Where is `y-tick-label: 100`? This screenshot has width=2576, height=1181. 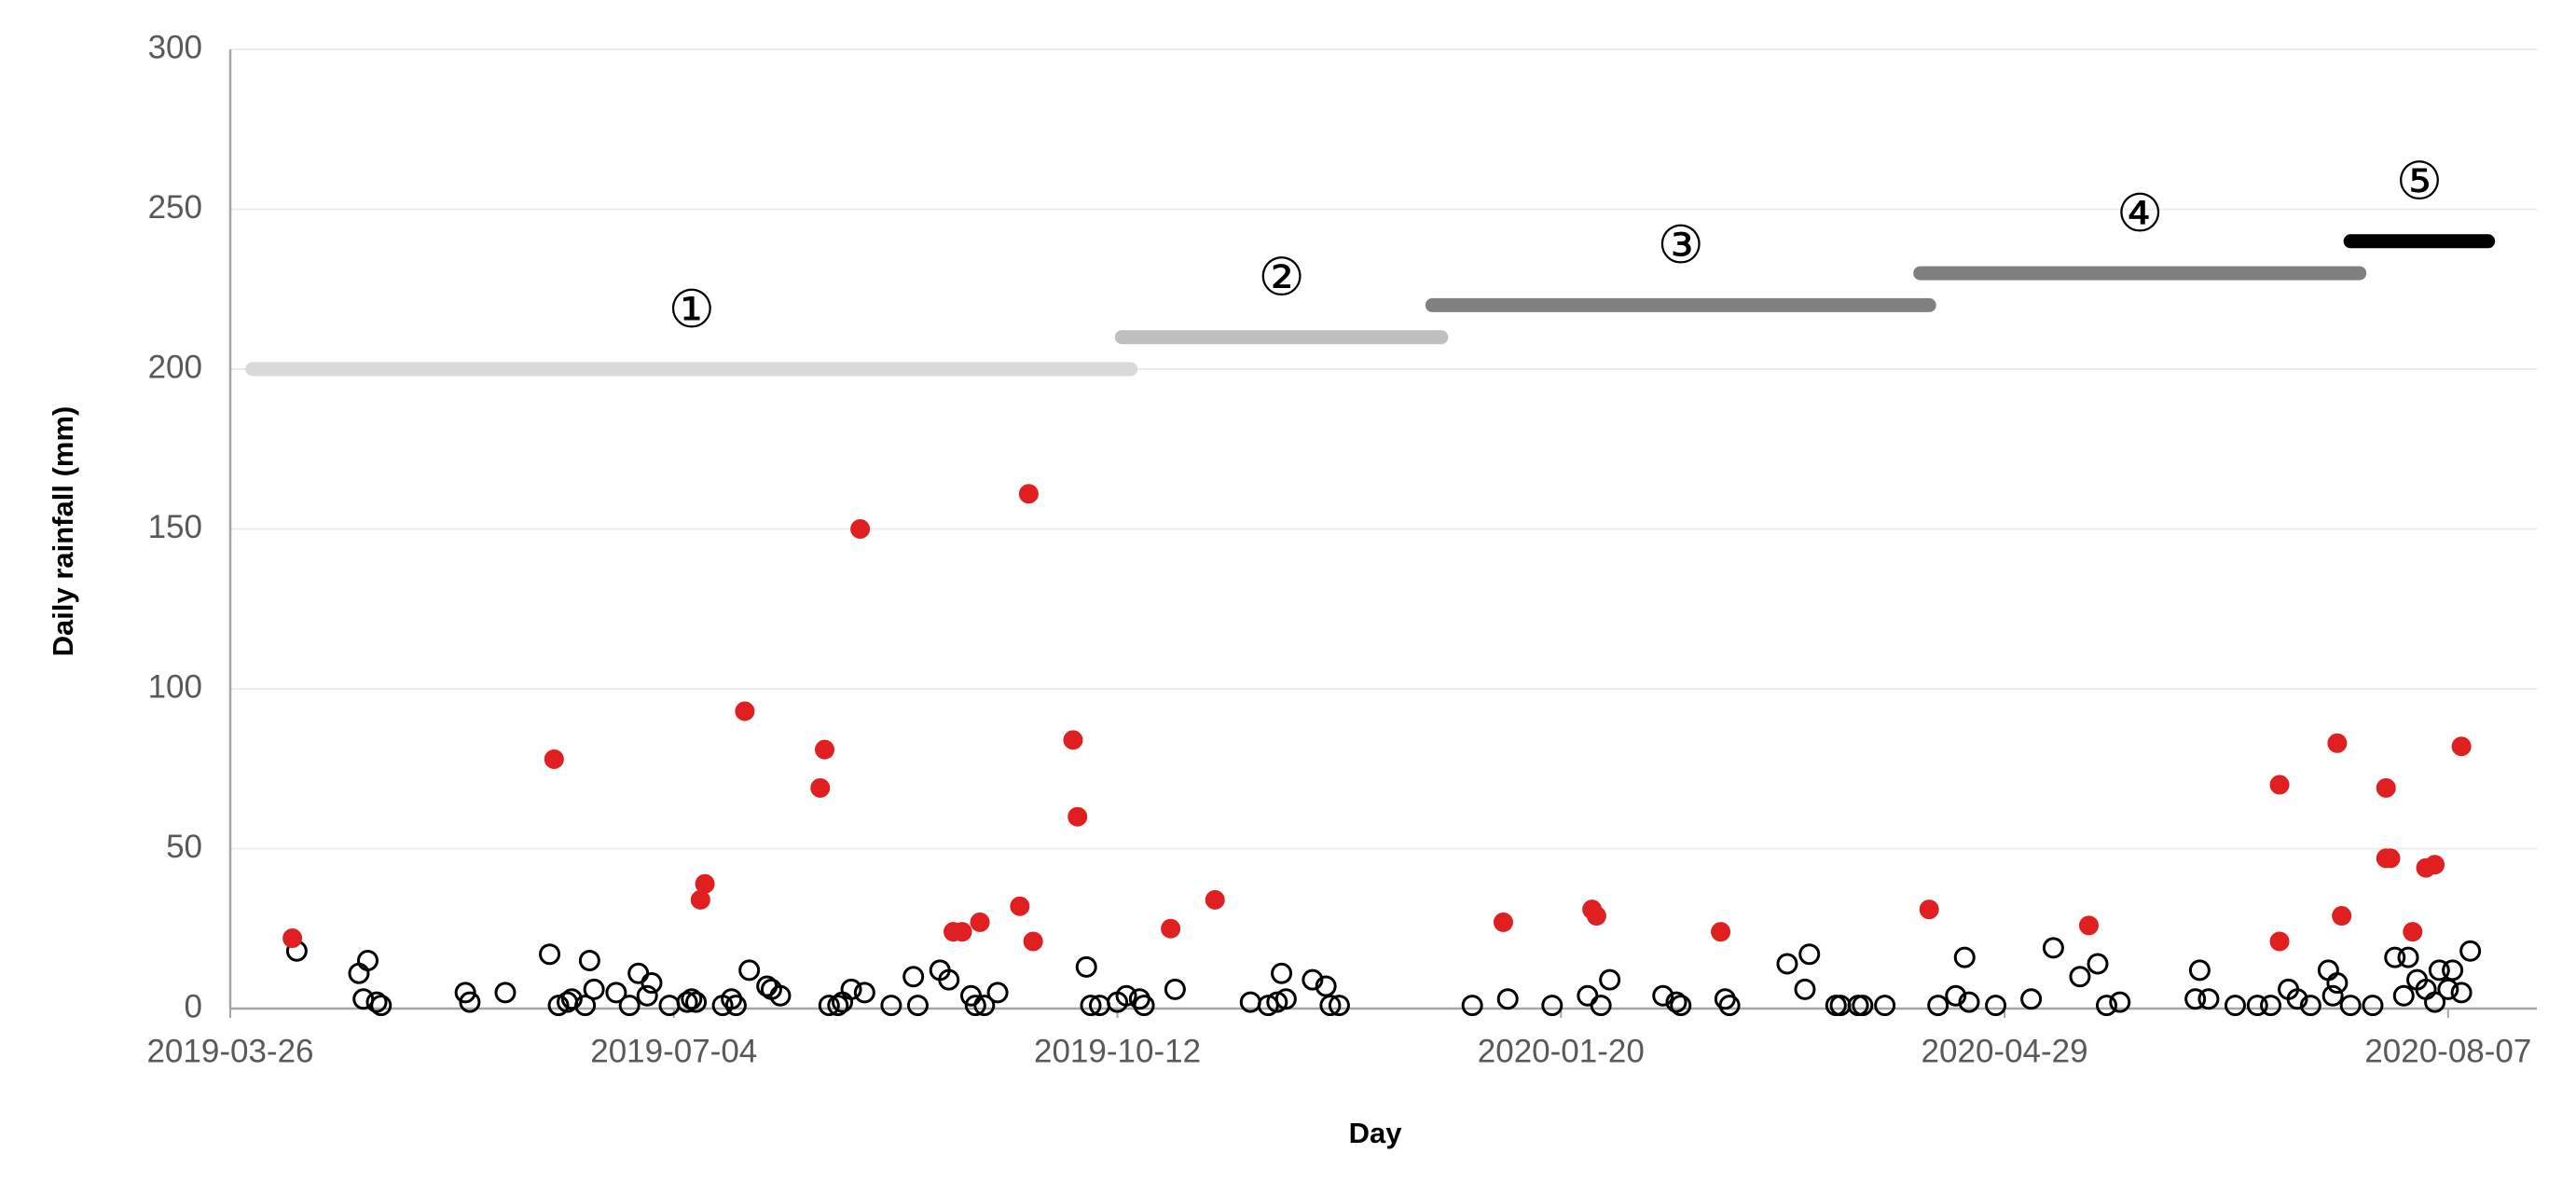
y-tick-label: 100 is located at coordinates (175, 686).